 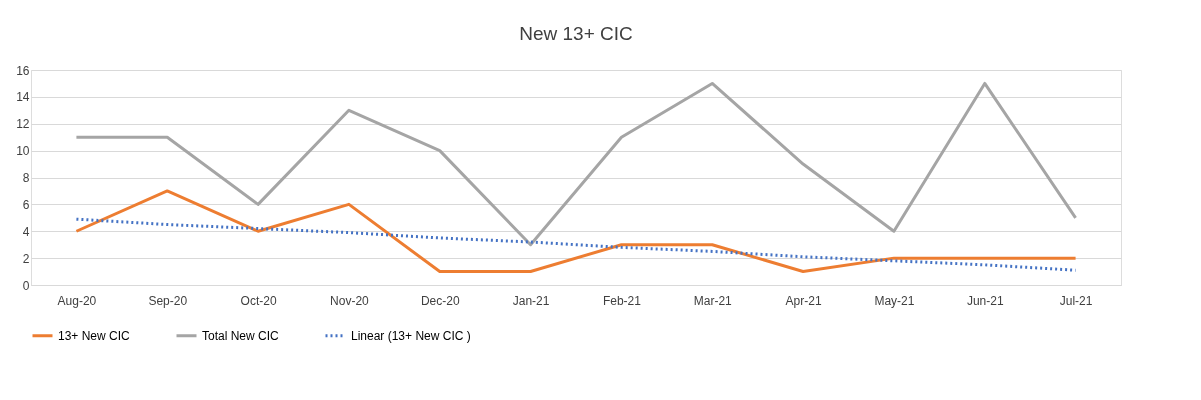 What do you see at coordinates (411, 335) in the screenshot?
I see `legend-label: Linear (13+ New CIC )` at bounding box center [411, 335].